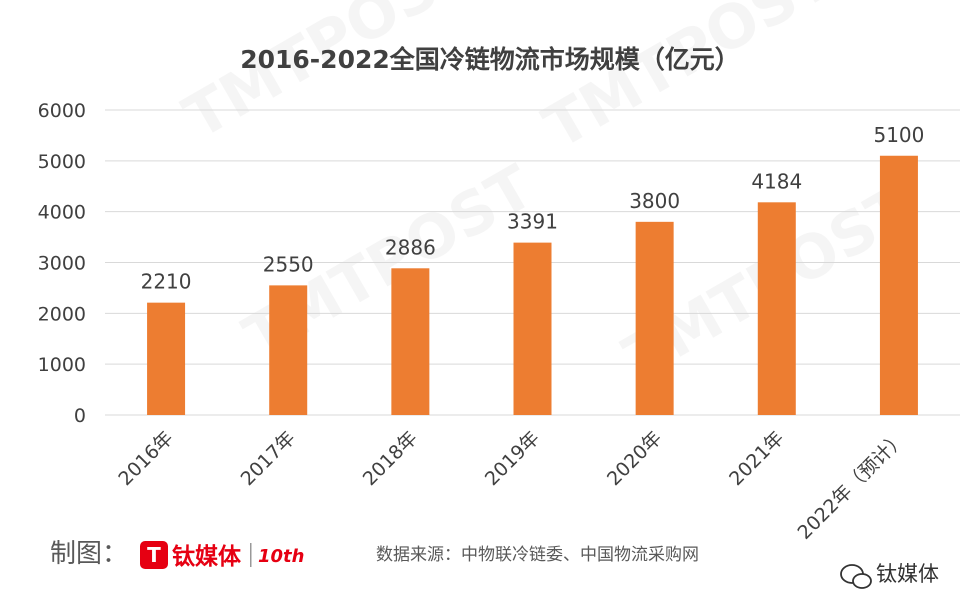  I want to click on brand-logo-icon, so click(154, 555).